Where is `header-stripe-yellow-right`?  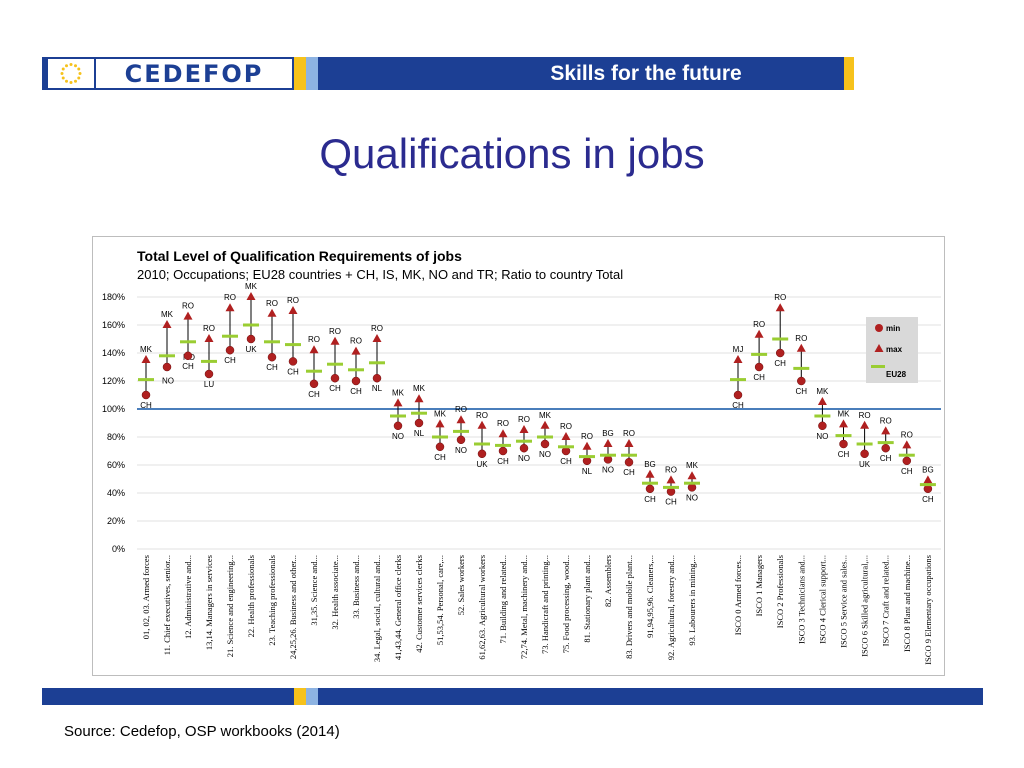
header-stripe-yellow-right is located at coordinates (849, 73).